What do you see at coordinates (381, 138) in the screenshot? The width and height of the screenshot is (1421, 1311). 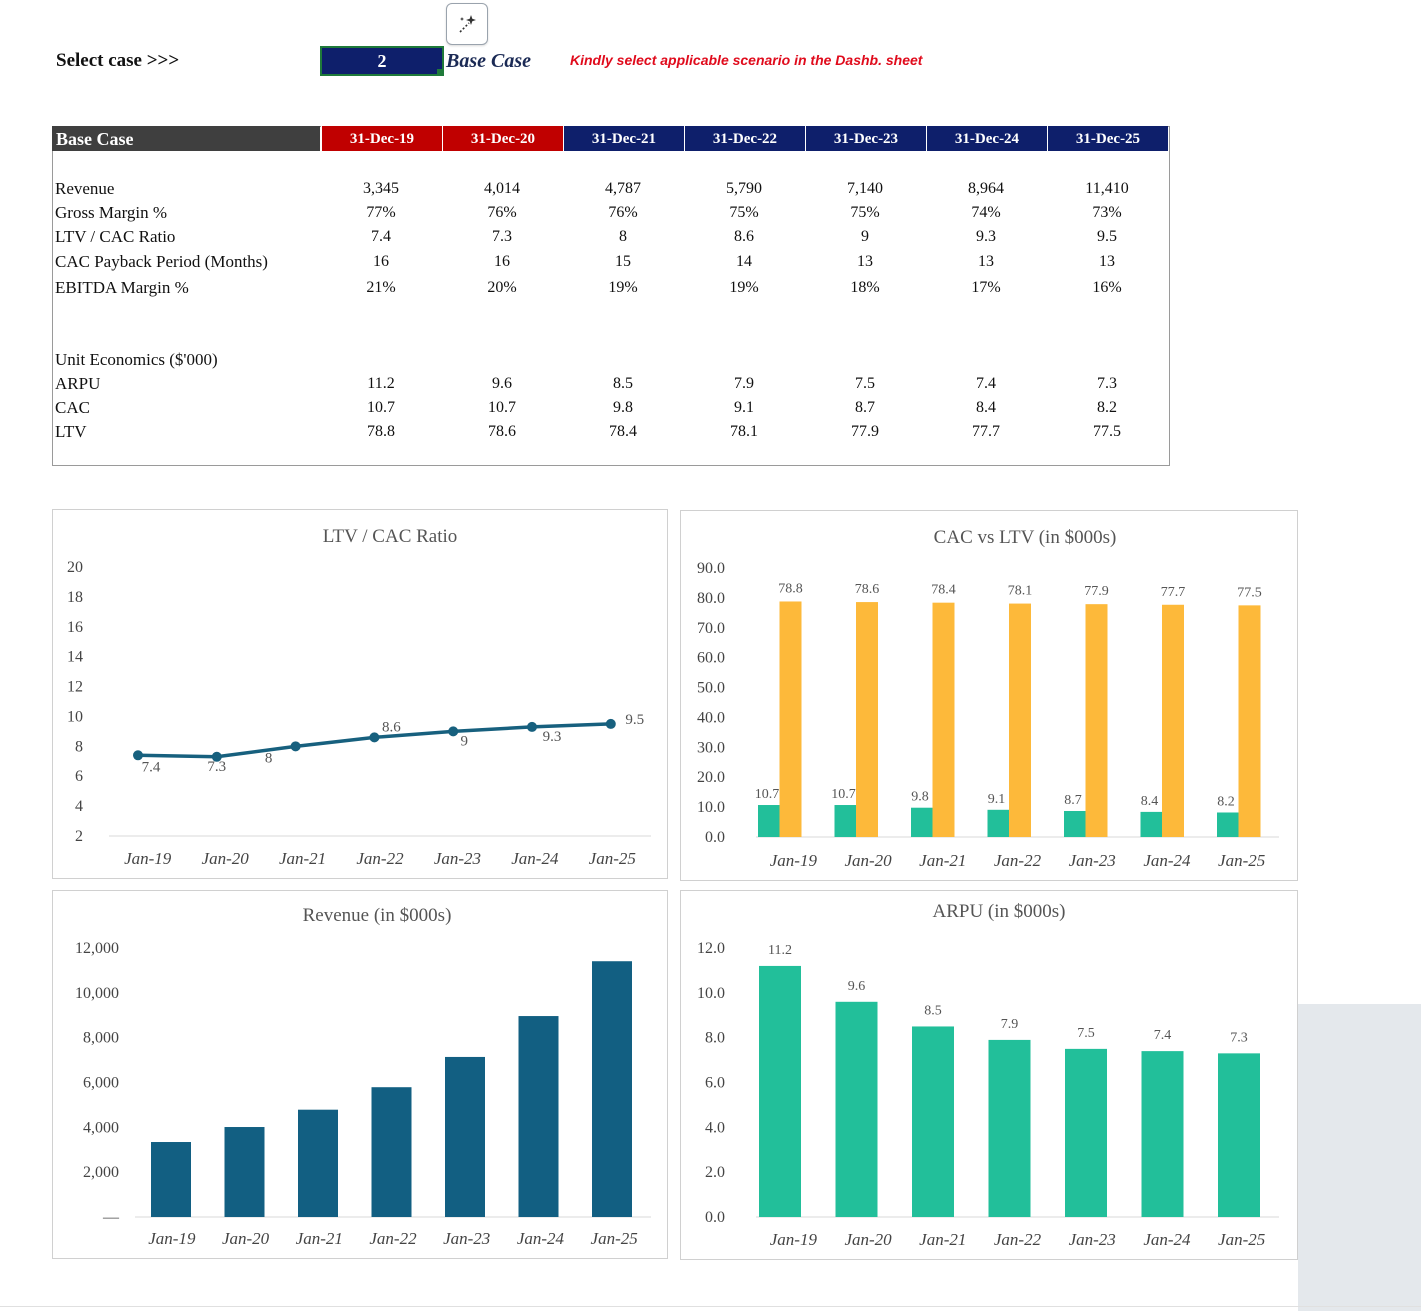 I see `column-header: 31-Dec-19` at bounding box center [381, 138].